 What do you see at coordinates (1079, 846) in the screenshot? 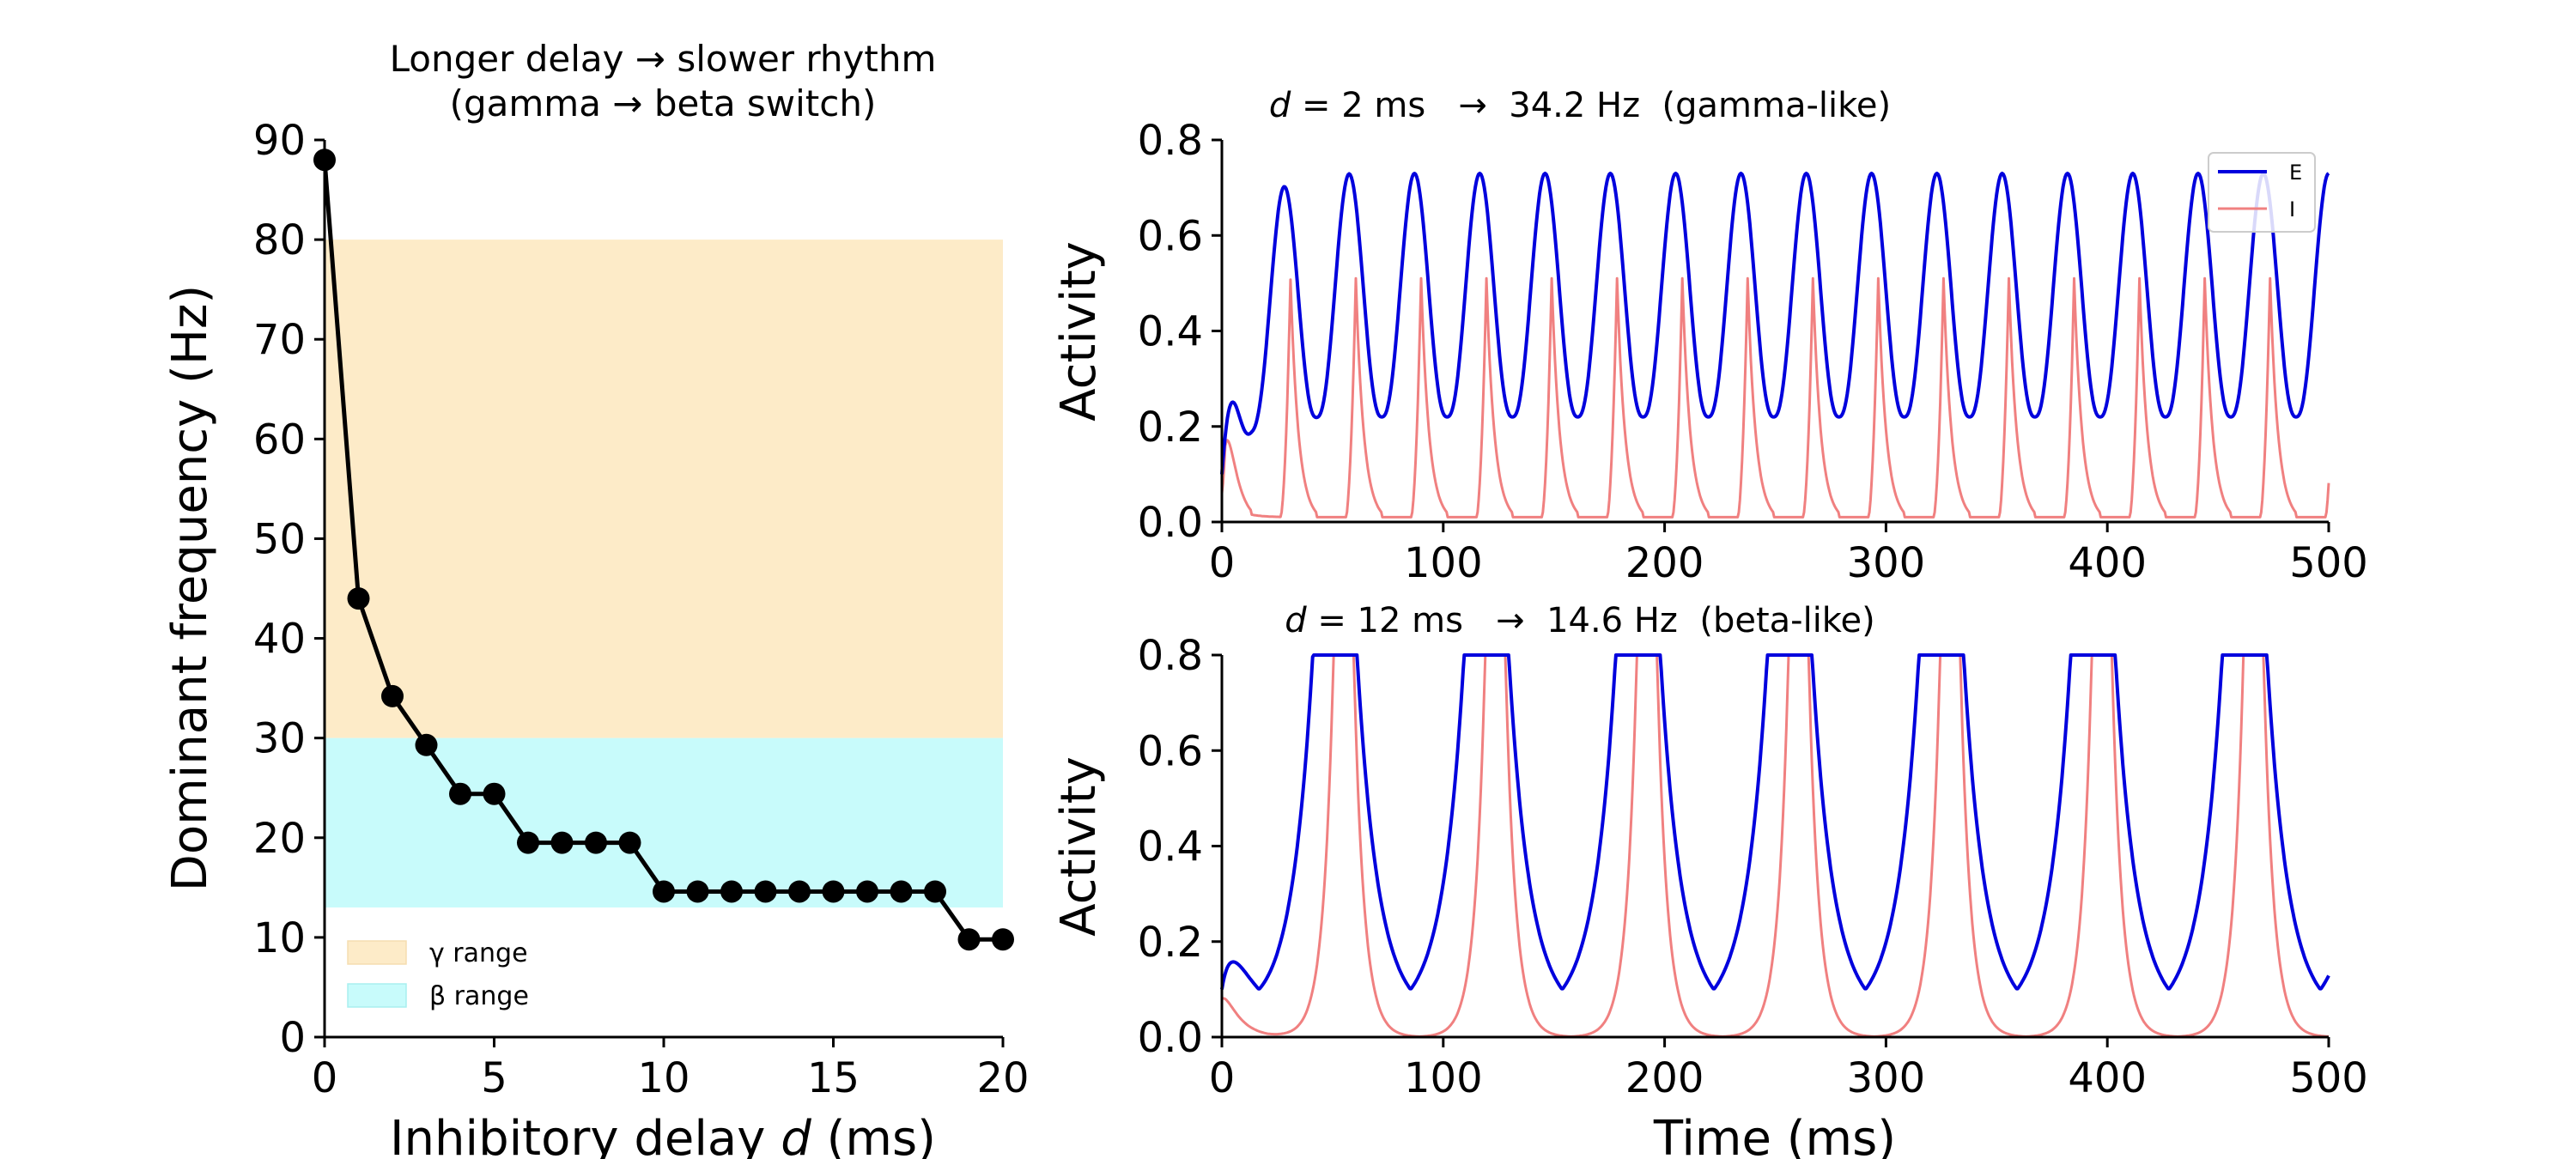
I see `br-y-axis-label: Activity` at bounding box center [1079, 846].